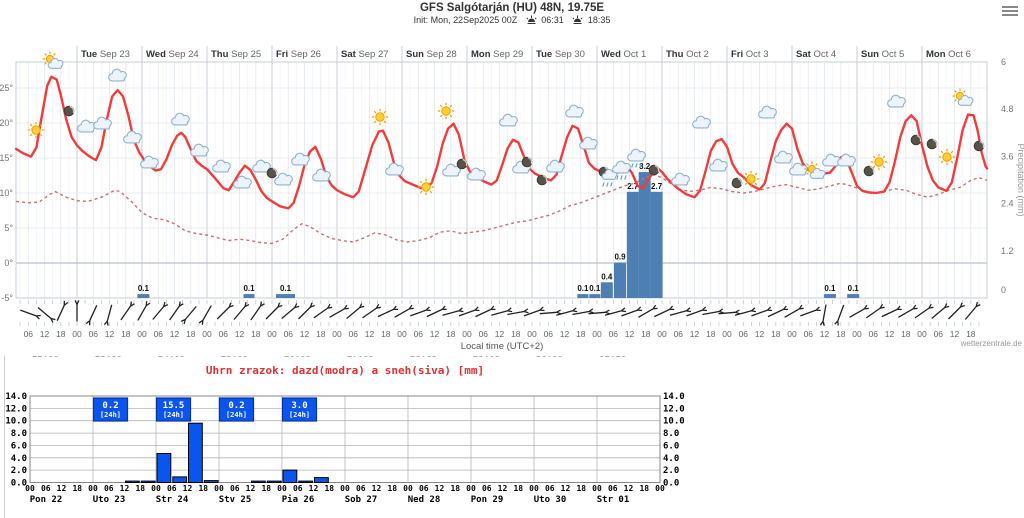 The height and width of the screenshot is (518, 1024). Describe the element at coordinates (236, 54) in the screenshot. I see `day-label: Thu Sep 25` at that location.